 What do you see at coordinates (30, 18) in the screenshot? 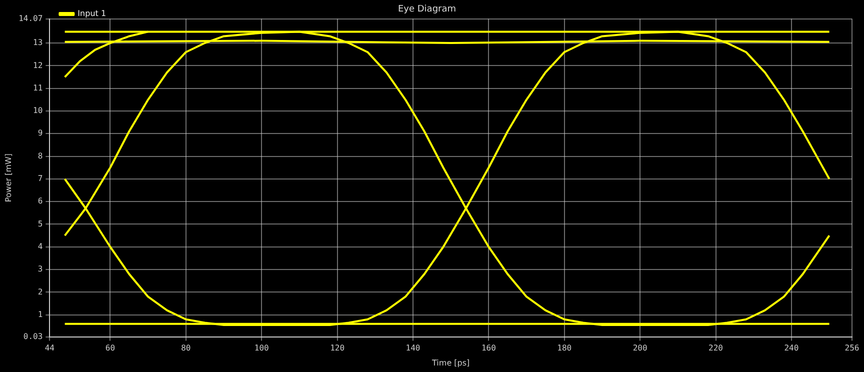
I see `y-tick-label: 14.07` at bounding box center [30, 18].